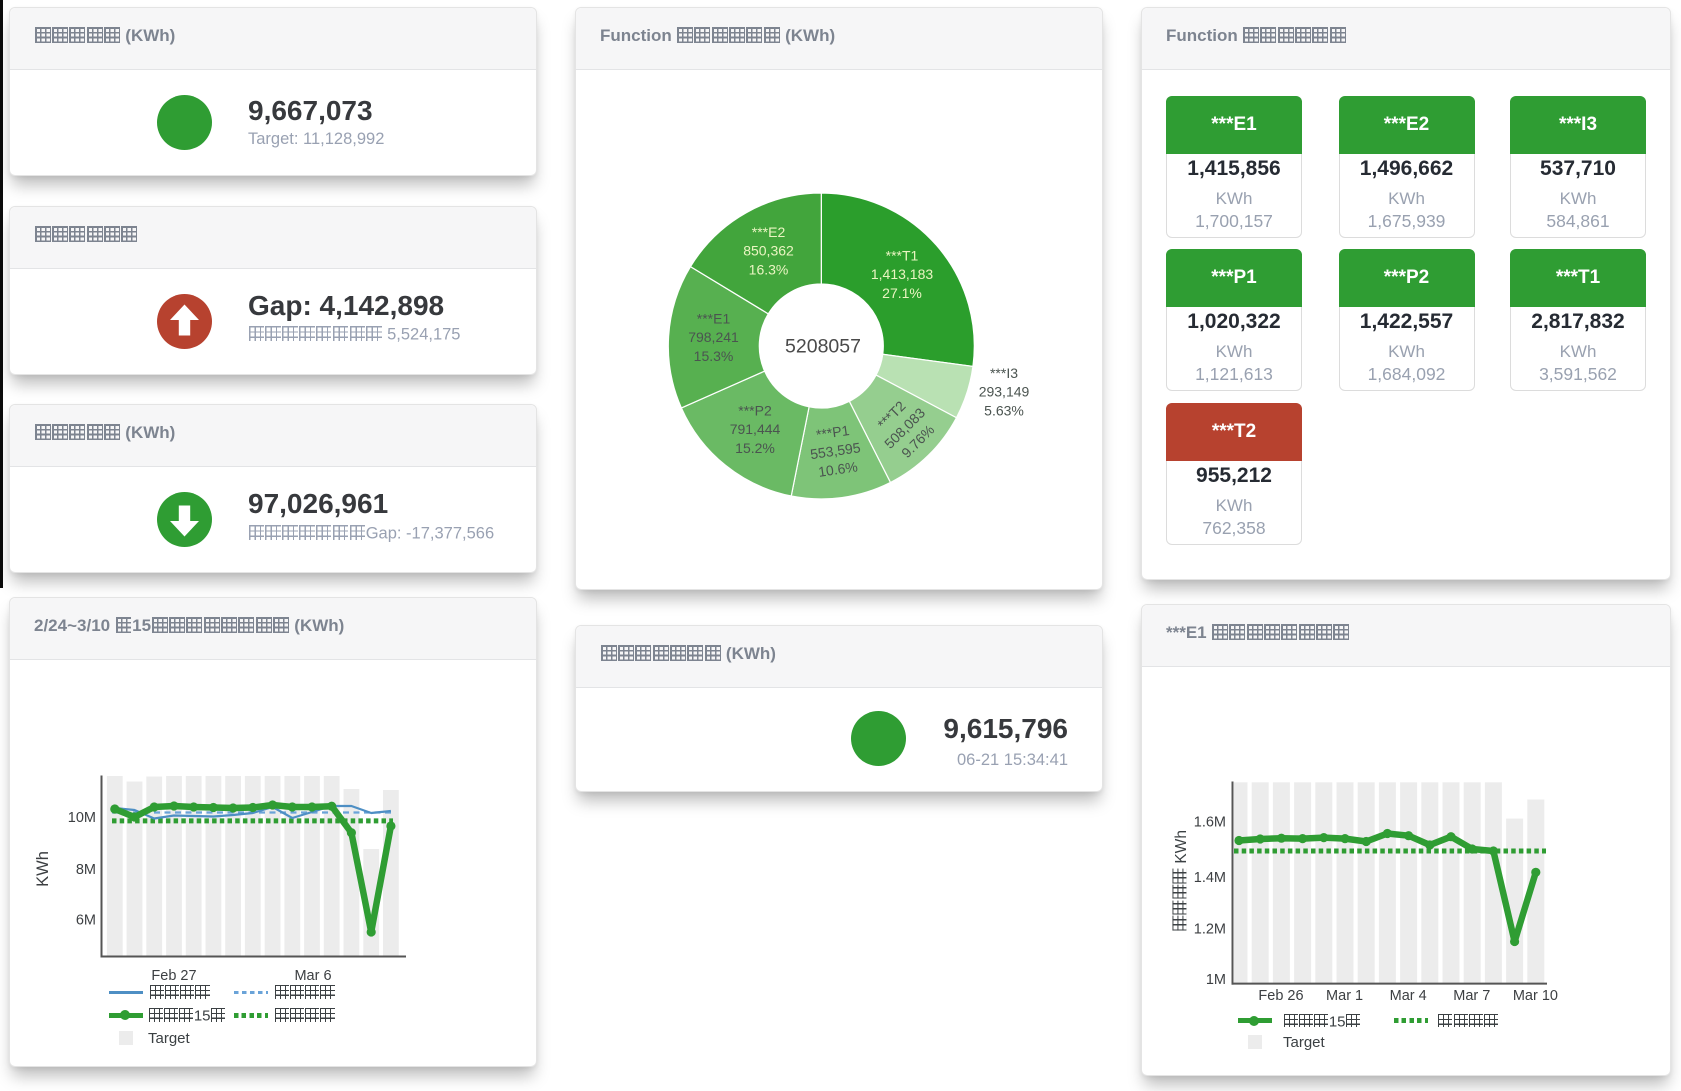  Describe the element at coordinates (835, 450) in the screenshot. I see `svg-text: 553,595` at that location.